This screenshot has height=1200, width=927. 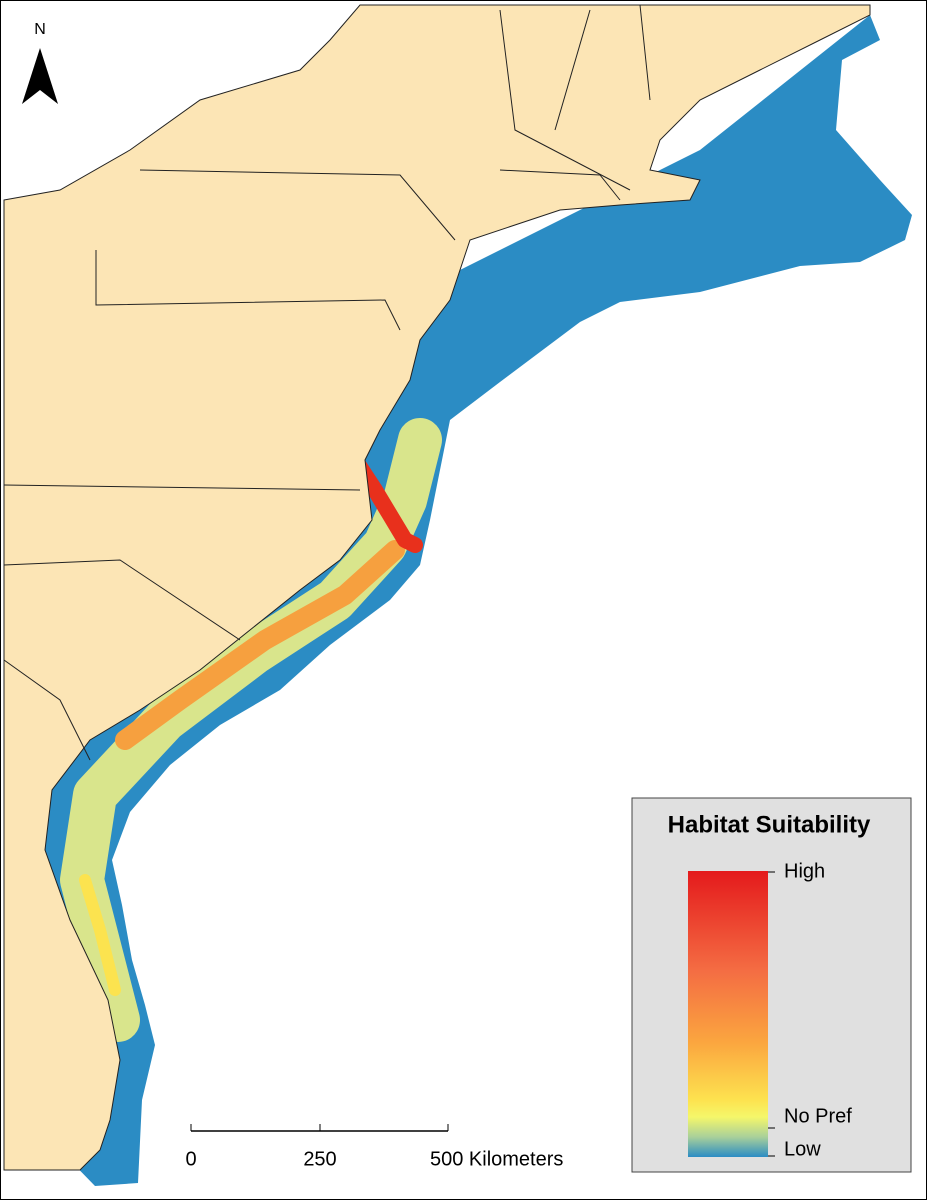 I want to click on legend-label: No Pref, so click(x=818, y=1116).